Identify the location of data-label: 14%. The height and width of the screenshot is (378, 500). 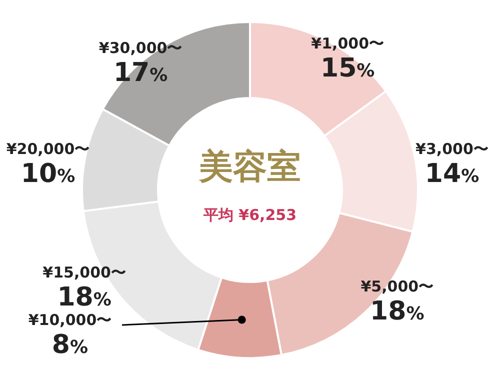
(452, 173).